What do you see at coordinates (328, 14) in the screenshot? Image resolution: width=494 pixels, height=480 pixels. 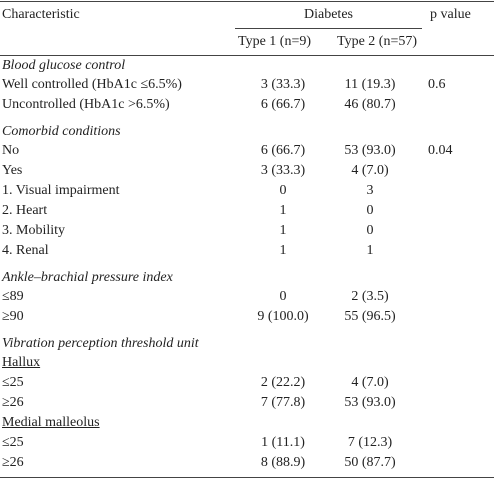 I see `header-cell: Diabetes` at bounding box center [328, 14].